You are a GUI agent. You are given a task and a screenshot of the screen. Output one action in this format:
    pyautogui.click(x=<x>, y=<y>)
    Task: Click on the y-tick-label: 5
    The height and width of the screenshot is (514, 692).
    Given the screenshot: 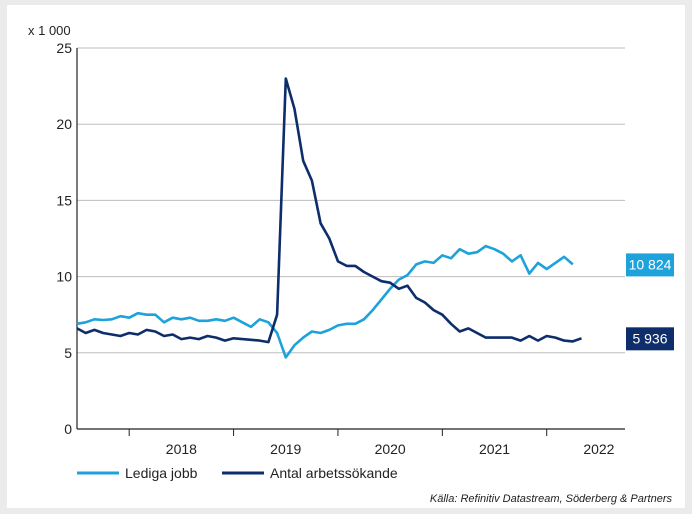 What is the action you would take?
    pyautogui.click(x=68, y=353)
    